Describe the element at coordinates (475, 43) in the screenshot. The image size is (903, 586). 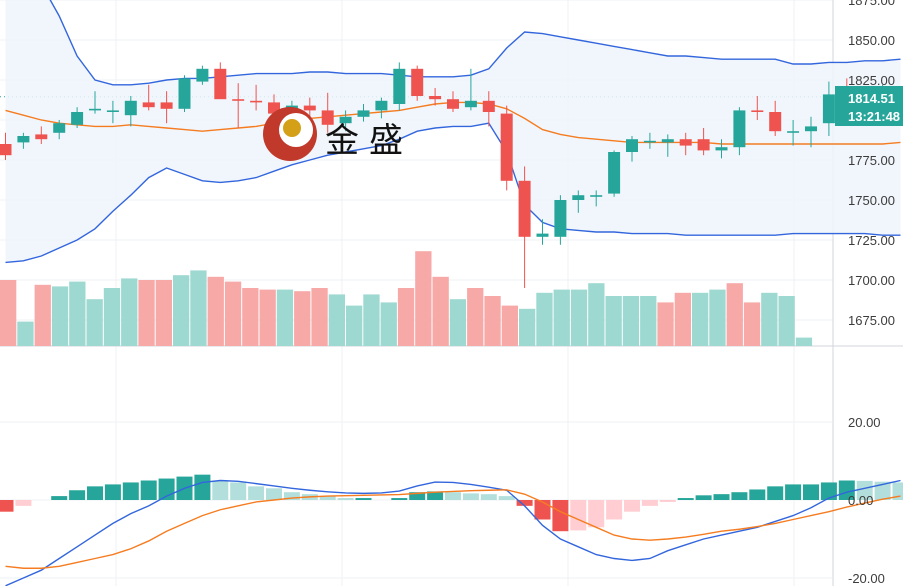
I see `upper-band-line` at that location.